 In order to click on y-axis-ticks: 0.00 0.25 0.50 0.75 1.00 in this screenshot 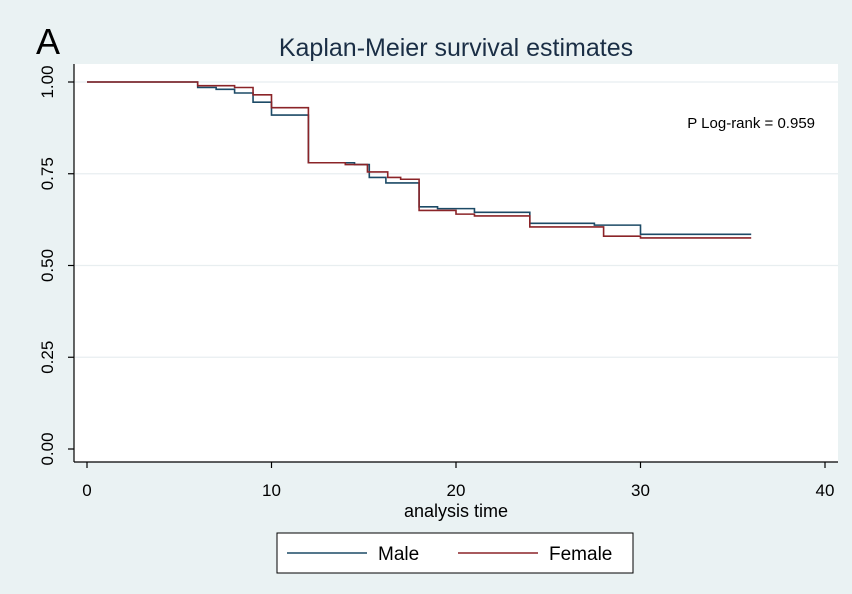, I will do `click(56, 265)`.